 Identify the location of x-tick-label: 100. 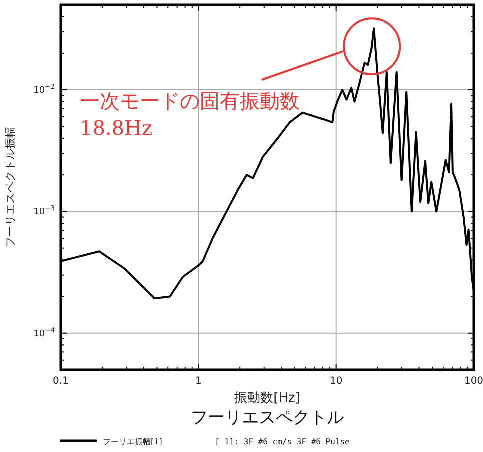
(473, 381).